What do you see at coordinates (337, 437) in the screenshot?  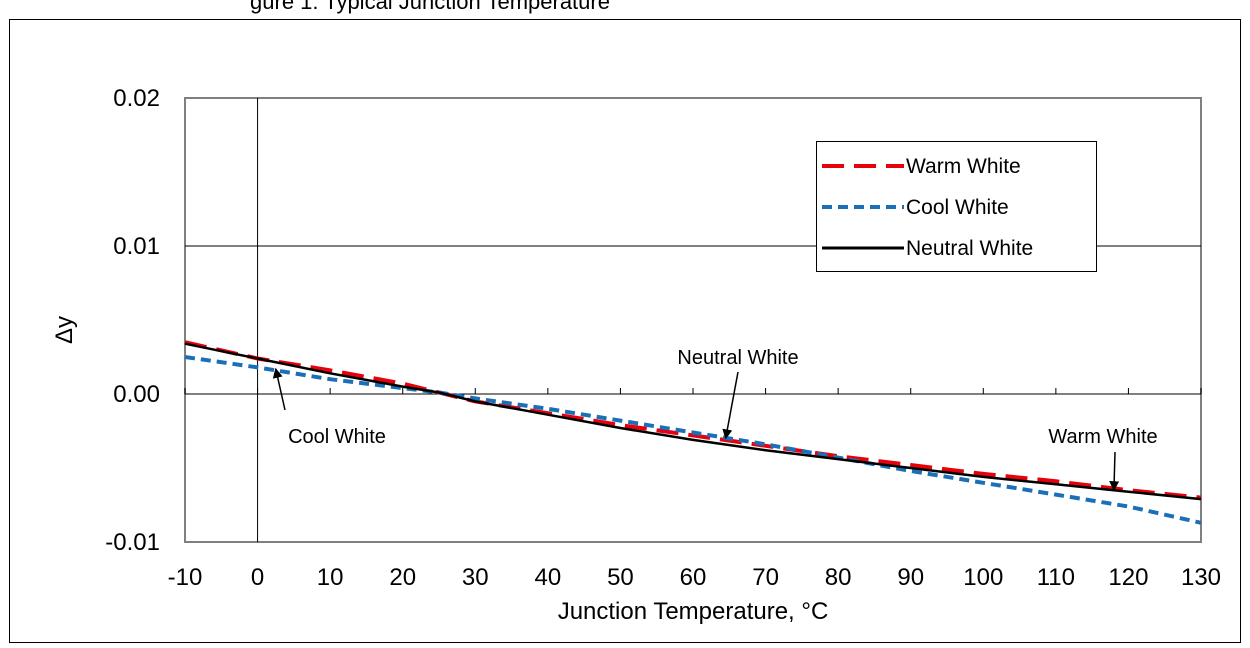 I see `annotation-label-cool-white: Cool White` at bounding box center [337, 437].